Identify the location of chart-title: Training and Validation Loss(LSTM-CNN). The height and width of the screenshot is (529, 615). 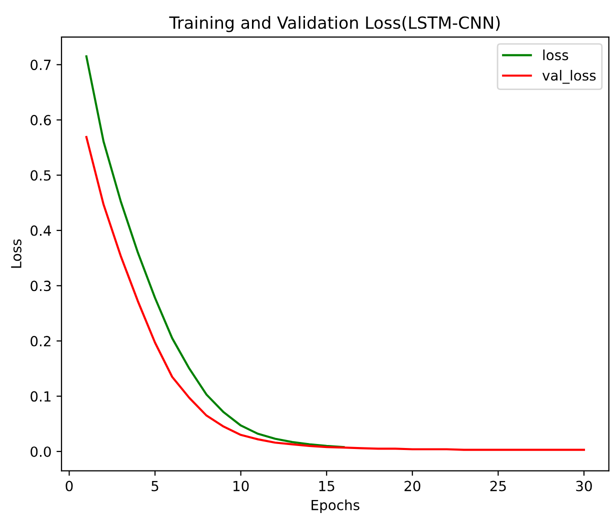
(334, 24).